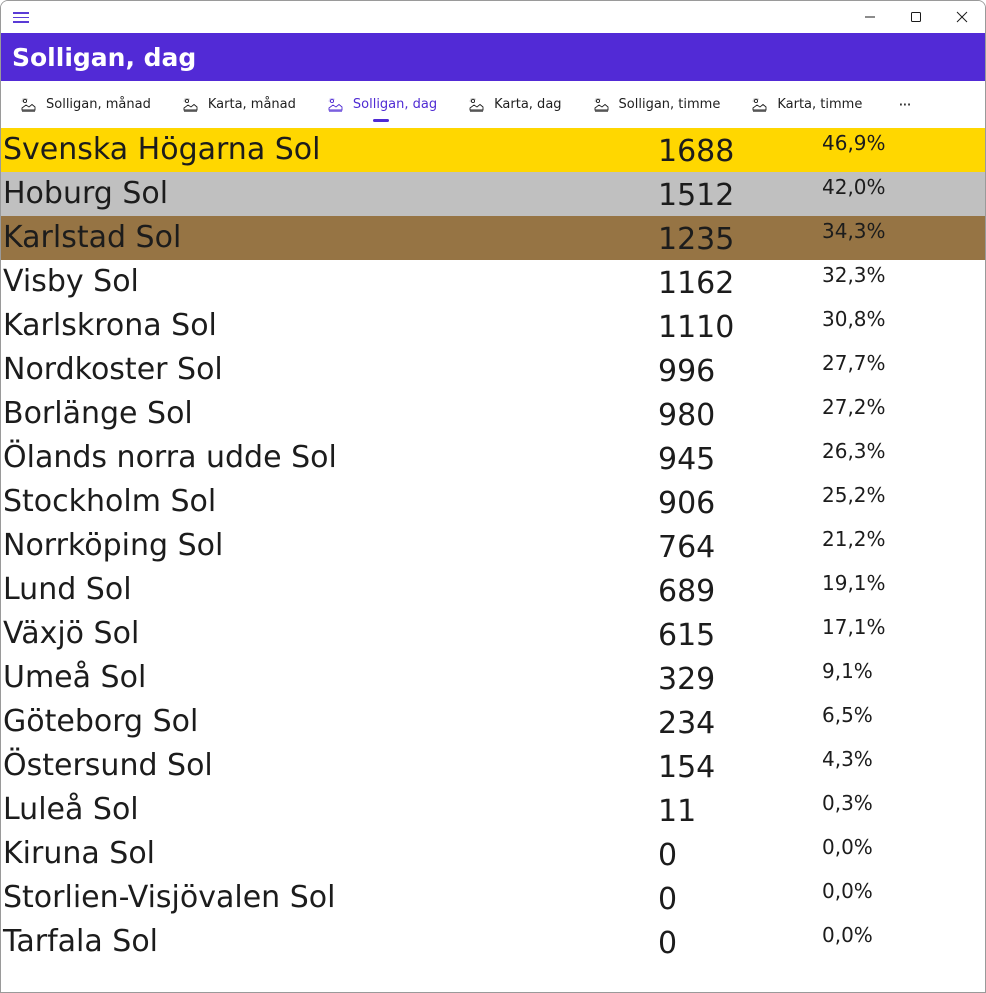 The image size is (986, 993). Describe the element at coordinates (696, 283) in the screenshot. I see `sunshine-value: 1162` at that location.